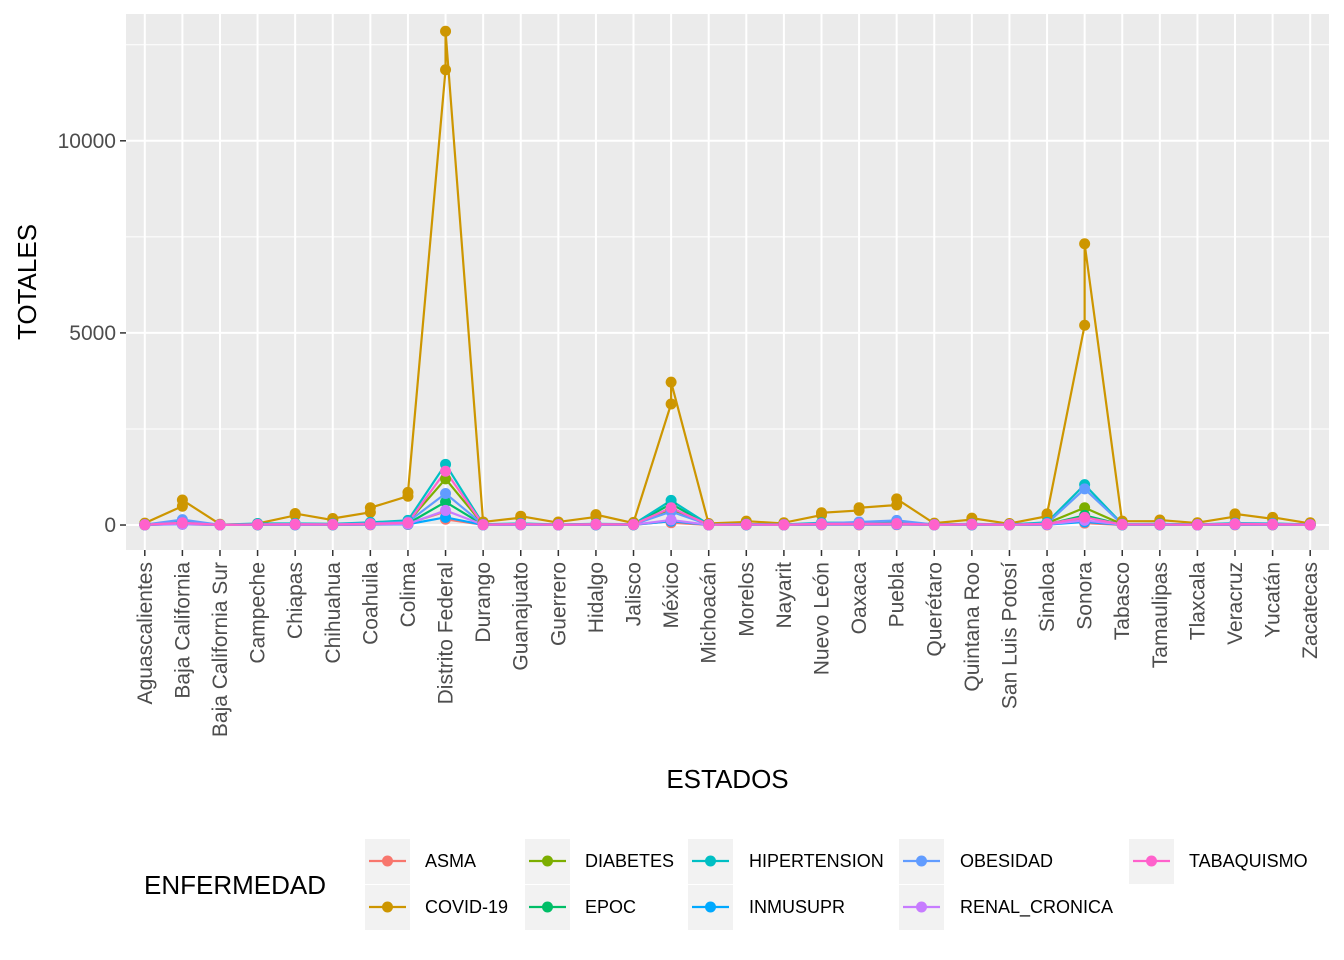  I want to click on data-point-obesidad, so click(446, 494).